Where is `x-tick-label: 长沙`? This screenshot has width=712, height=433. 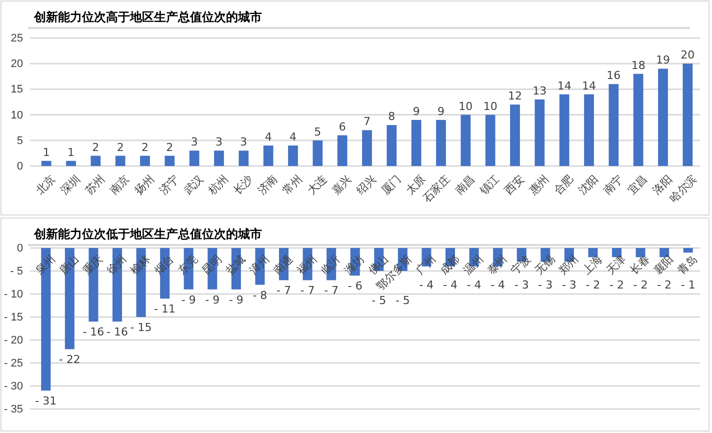 x-tick-label: 长沙 is located at coordinates (243, 185).